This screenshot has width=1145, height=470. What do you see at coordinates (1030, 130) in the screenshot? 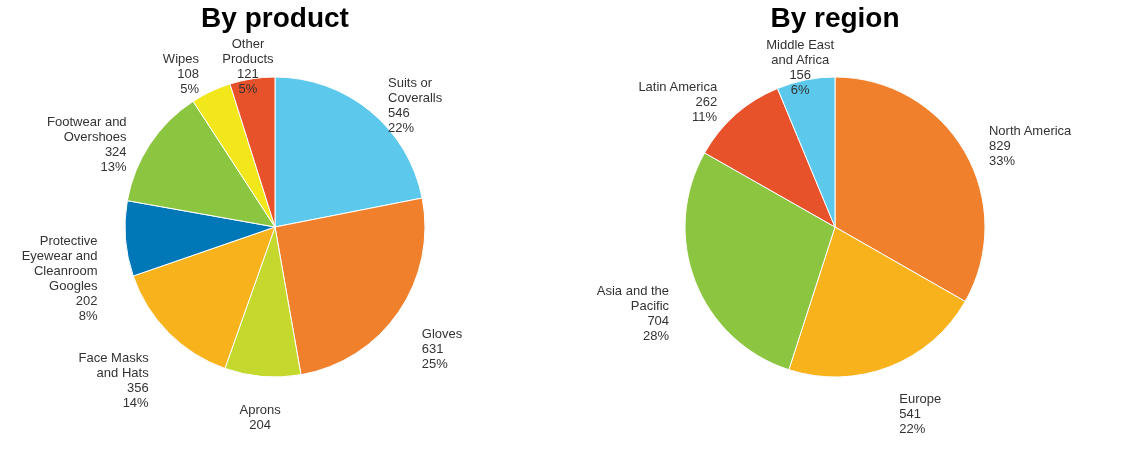
I see `slice-label: North America` at bounding box center [1030, 130].